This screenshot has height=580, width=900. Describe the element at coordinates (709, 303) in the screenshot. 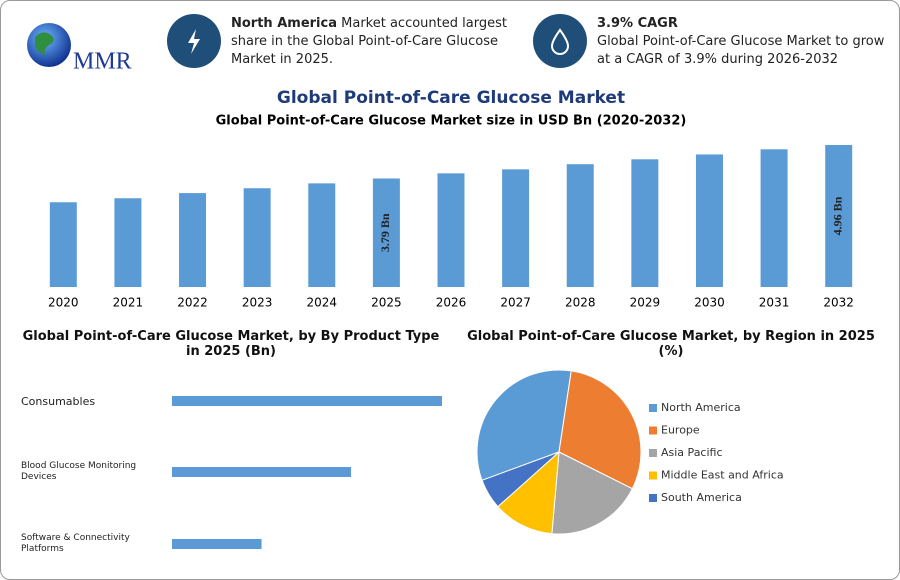

I see `x-tick-label: 2030` at that location.